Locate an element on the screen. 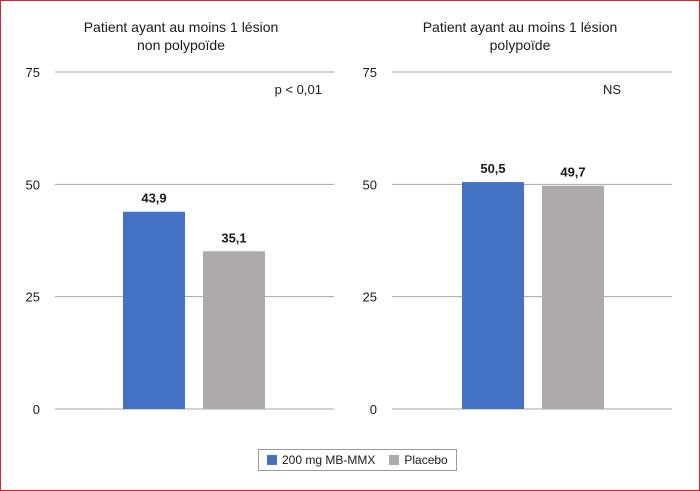 Image resolution: width=700 pixels, height=491 pixels. chart-left-title-line1: Patient ayant au moins 1 lésion is located at coordinates (181, 27).